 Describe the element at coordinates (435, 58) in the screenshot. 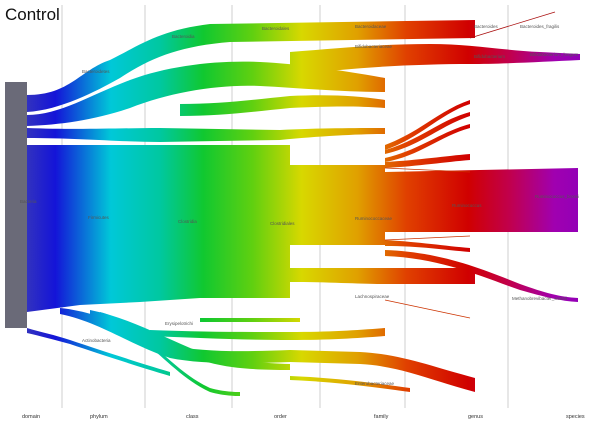

I see `flow-bifido` at that location.